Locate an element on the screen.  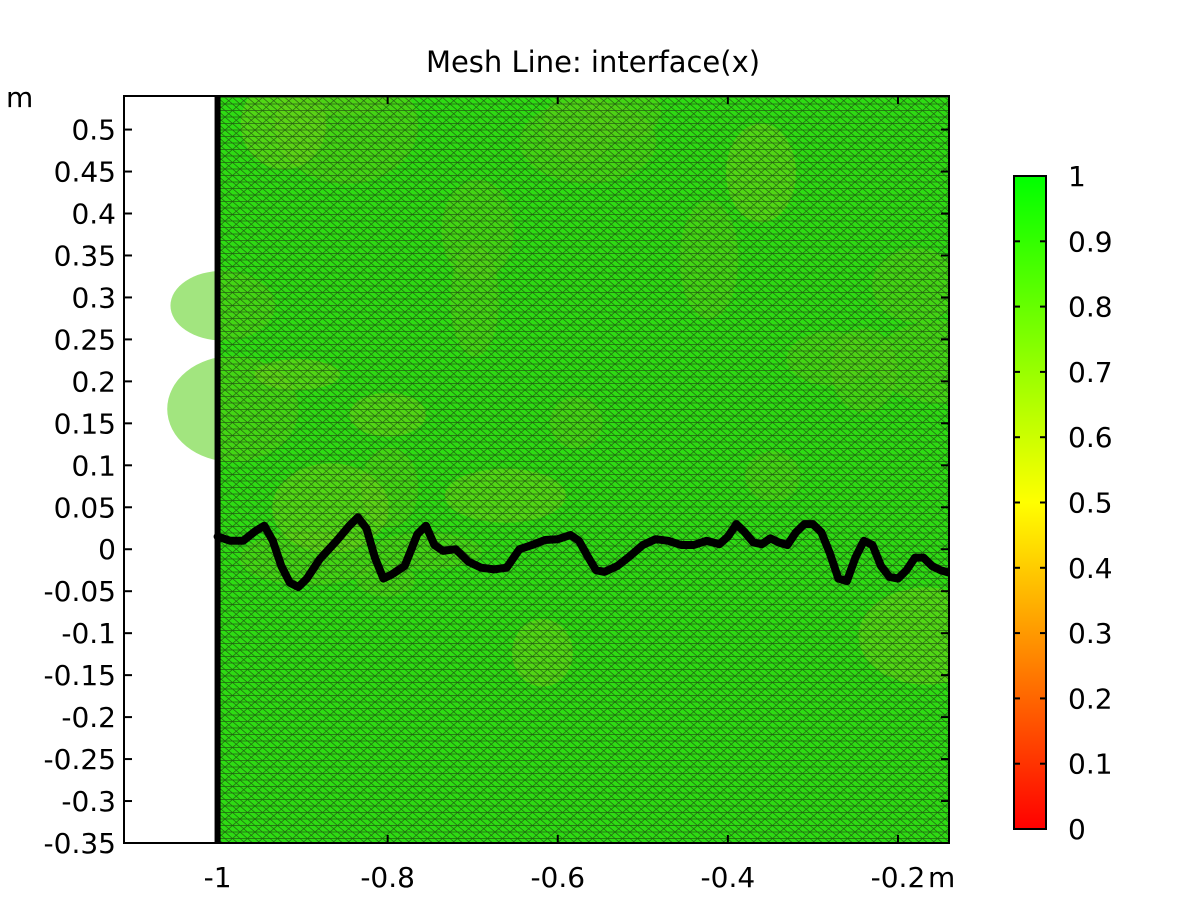
y-tick-label: 0.45 is located at coordinates (85, 172).